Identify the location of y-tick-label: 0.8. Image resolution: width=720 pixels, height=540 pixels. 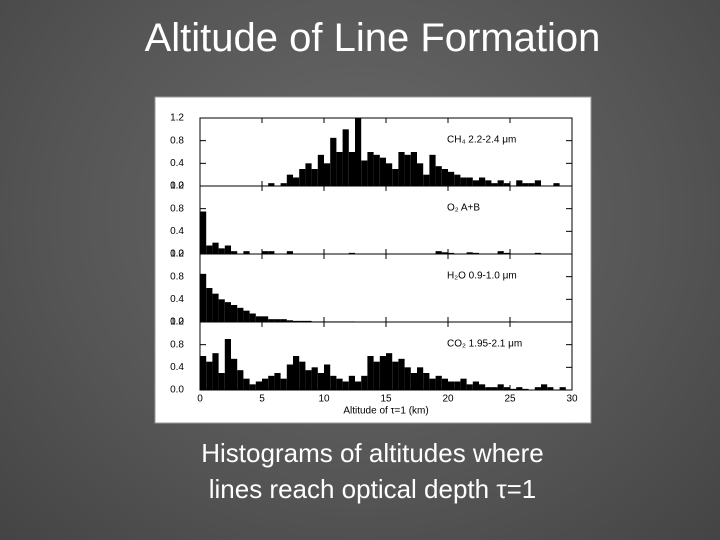
(177, 208).